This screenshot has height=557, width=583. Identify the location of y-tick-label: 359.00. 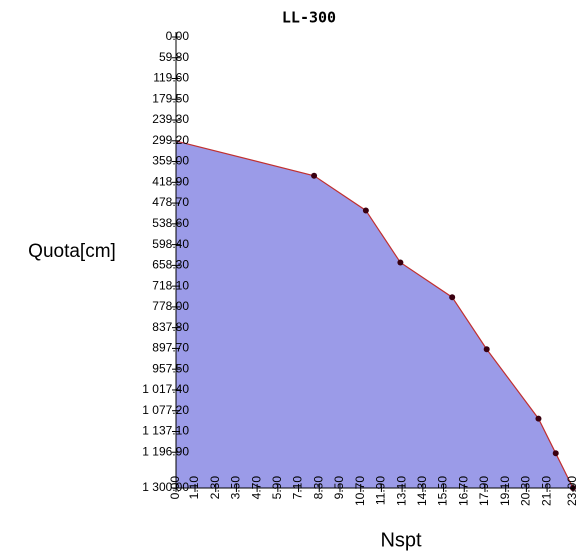
(170, 161).